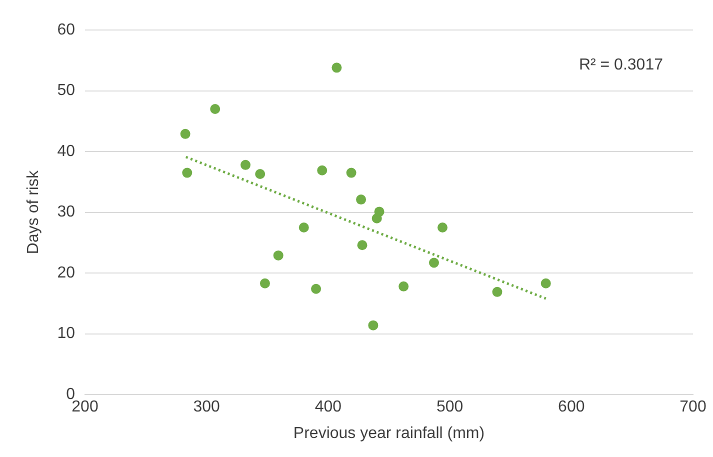 Image resolution: width=713 pixels, height=457 pixels. Describe the element at coordinates (621, 65) in the screenshot. I see `annotation: R² = 0.3017` at that location.